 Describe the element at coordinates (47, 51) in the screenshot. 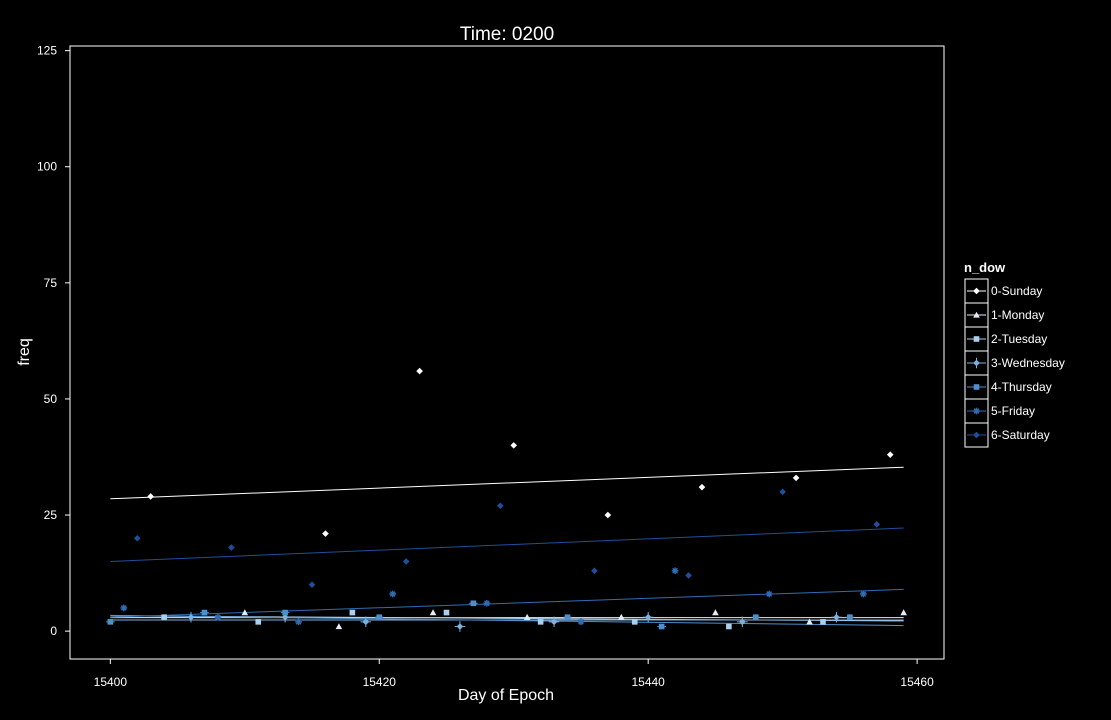

I see `y-tick-label: 125` at that location.